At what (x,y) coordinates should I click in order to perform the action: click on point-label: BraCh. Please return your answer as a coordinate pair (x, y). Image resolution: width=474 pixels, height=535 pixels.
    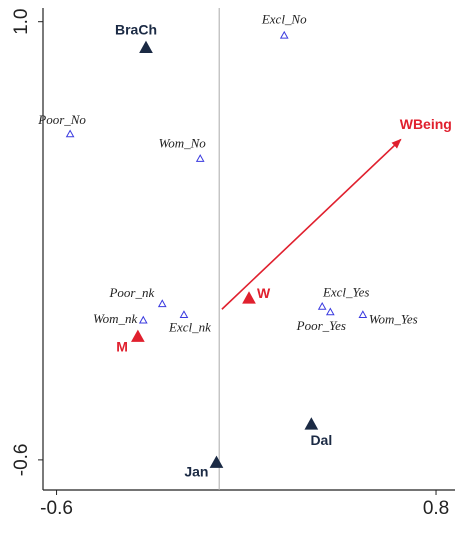
    Looking at the image, I should click on (136, 29).